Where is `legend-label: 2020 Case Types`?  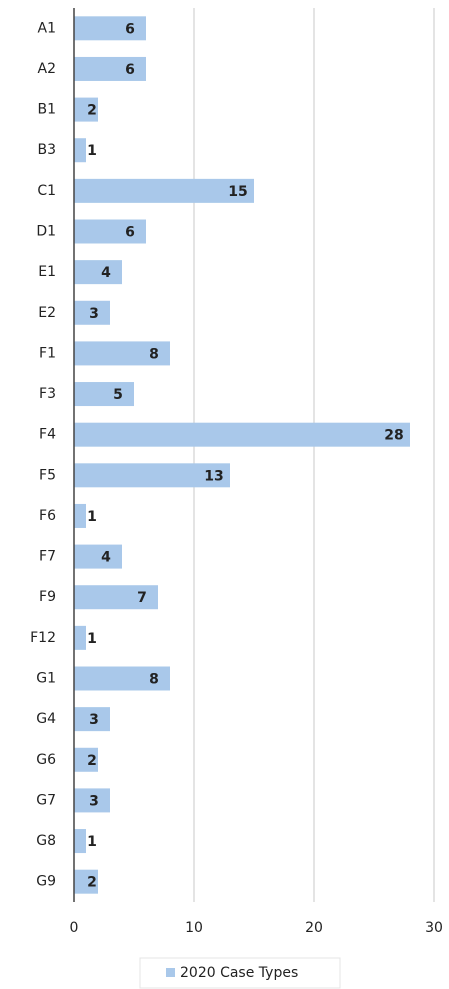
legend-label: 2020 Case Types is located at coordinates (239, 973).